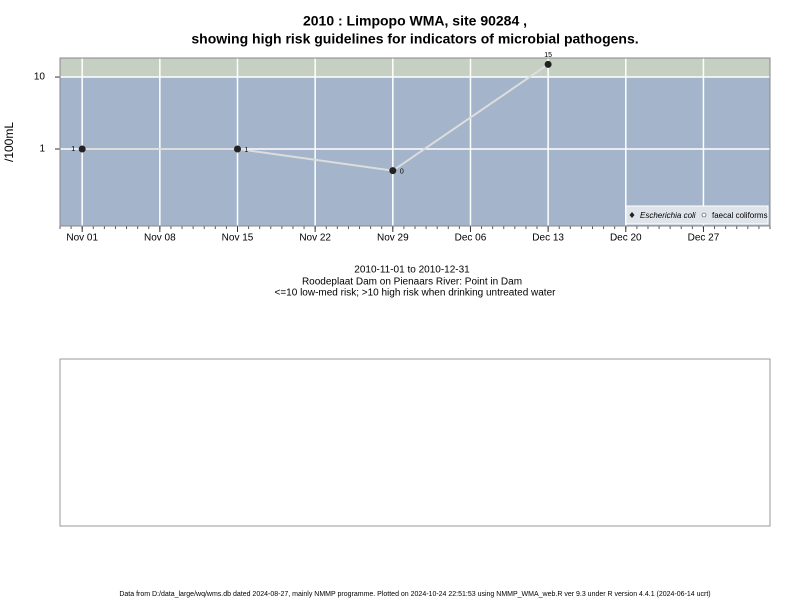 Image resolution: width=800 pixels, height=600 pixels. Describe the element at coordinates (412, 270) in the screenshot. I see `note: 2010-11-01 to 2010-12-31` at that location.